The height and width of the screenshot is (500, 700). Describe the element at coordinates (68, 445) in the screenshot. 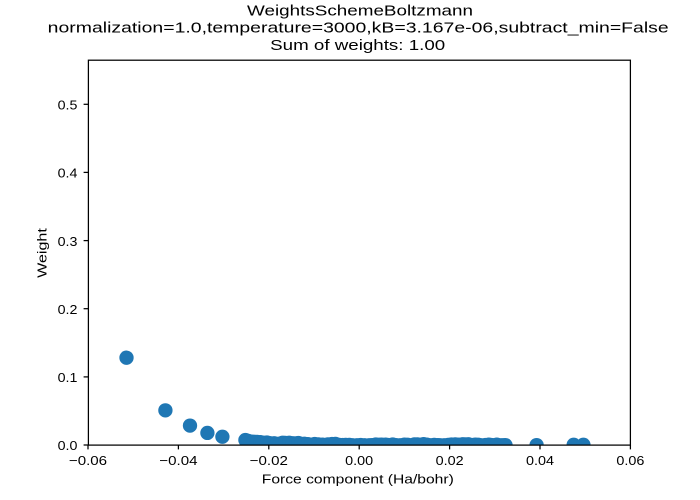

I see `svg-text: 0.0` at that location.